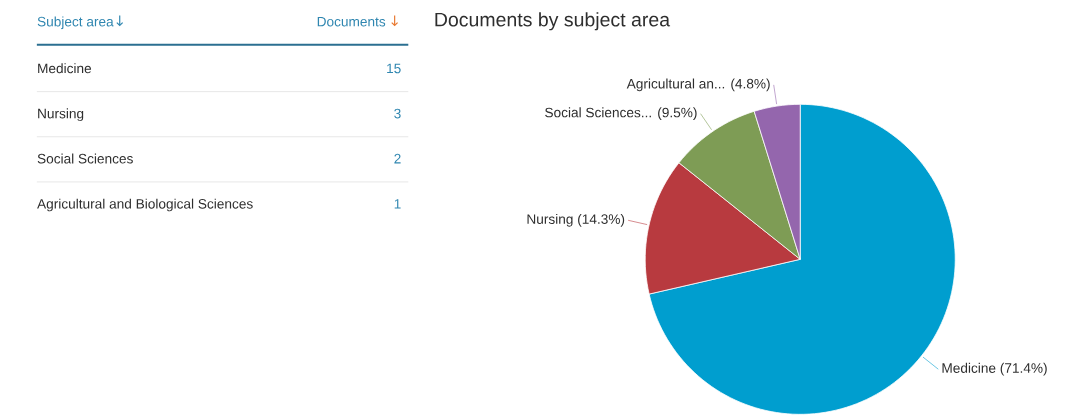  What do you see at coordinates (550, 220) in the screenshot?
I see `slice-label: Nursing` at bounding box center [550, 220].